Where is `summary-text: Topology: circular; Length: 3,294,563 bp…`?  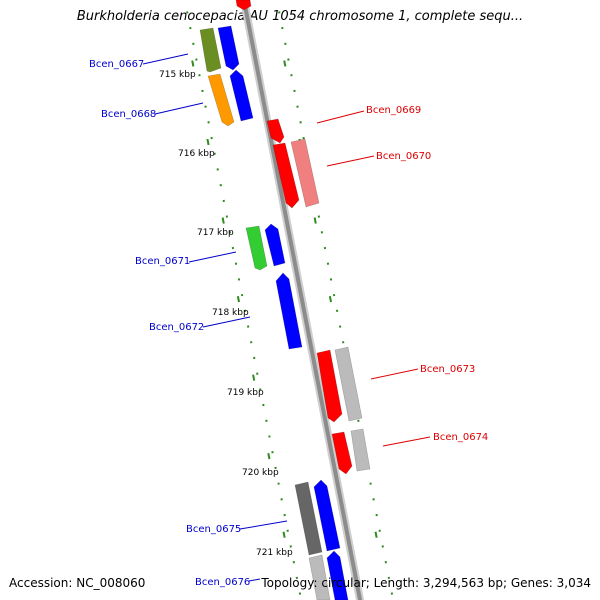 summary-text: Topology: circular; Length: 3,294,563 bp… is located at coordinates (426, 583).